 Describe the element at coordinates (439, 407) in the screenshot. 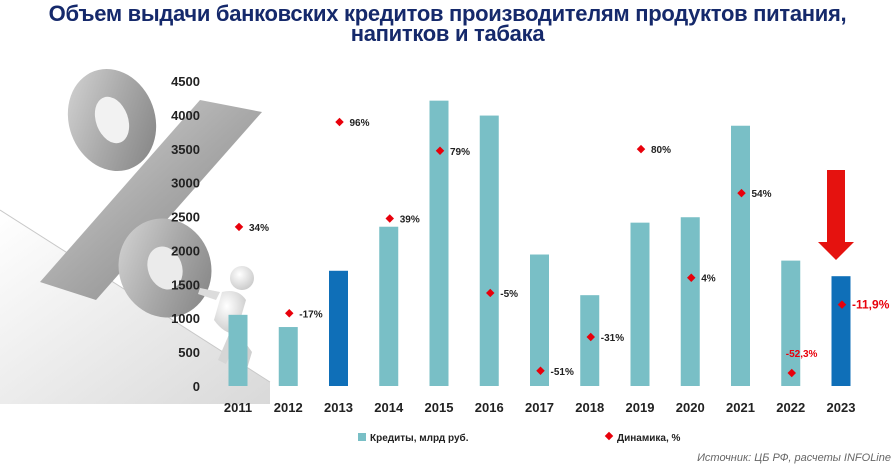

I see `x-tick-label: 2015` at that location.